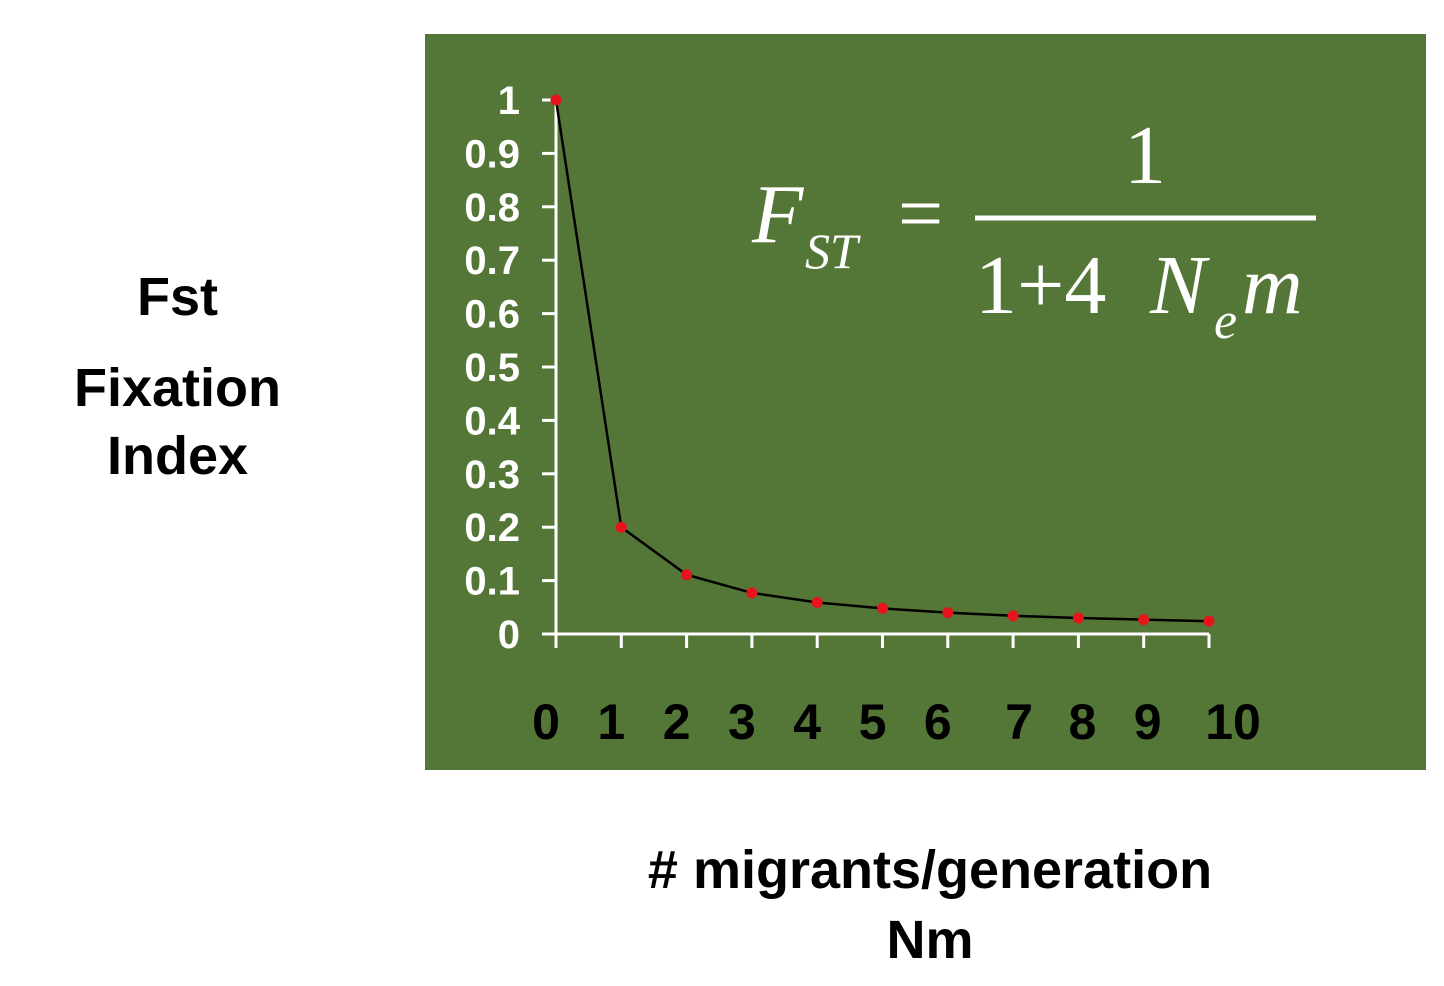 The width and height of the screenshot is (1444, 986). What do you see at coordinates (742, 722) in the screenshot?
I see `x-tick-label: 3` at bounding box center [742, 722].